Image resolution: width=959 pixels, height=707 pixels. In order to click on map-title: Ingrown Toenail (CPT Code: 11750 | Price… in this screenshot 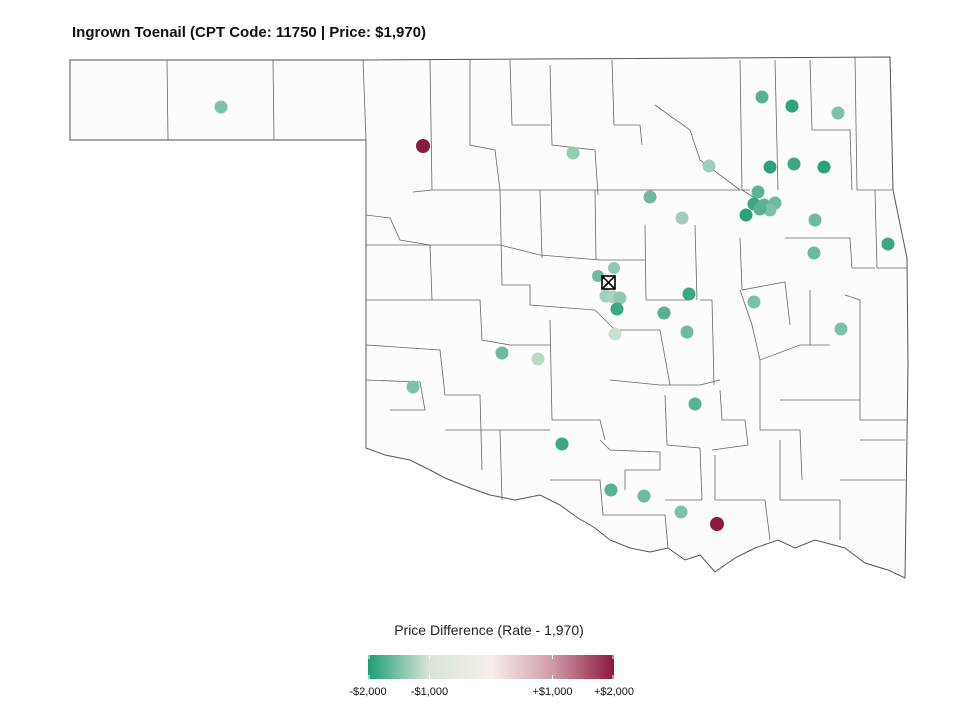, I will do `click(249, 32)`.